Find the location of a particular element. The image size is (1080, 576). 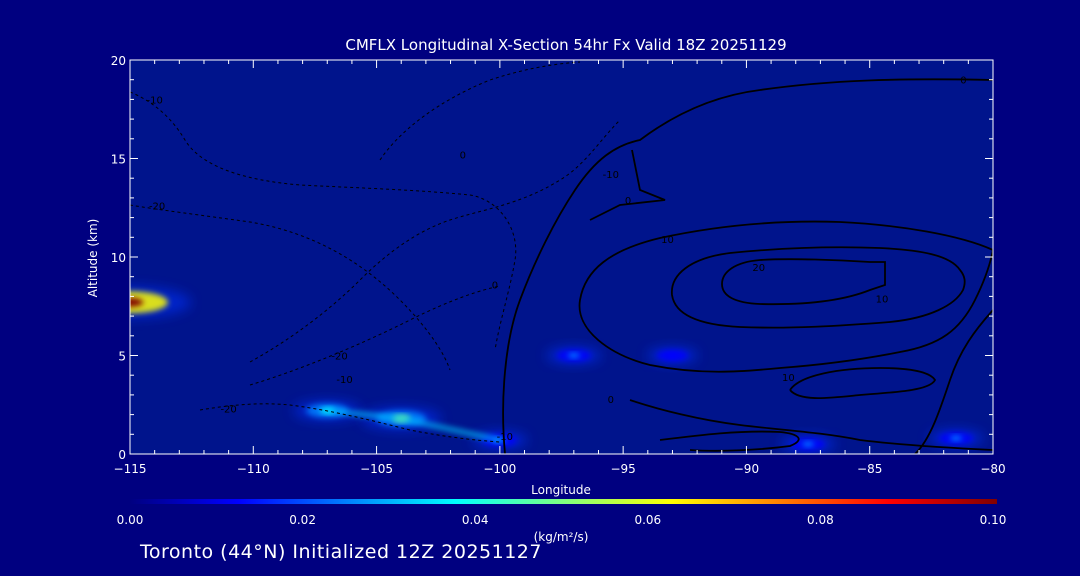

flux-band is located at coordinates (413, 425).